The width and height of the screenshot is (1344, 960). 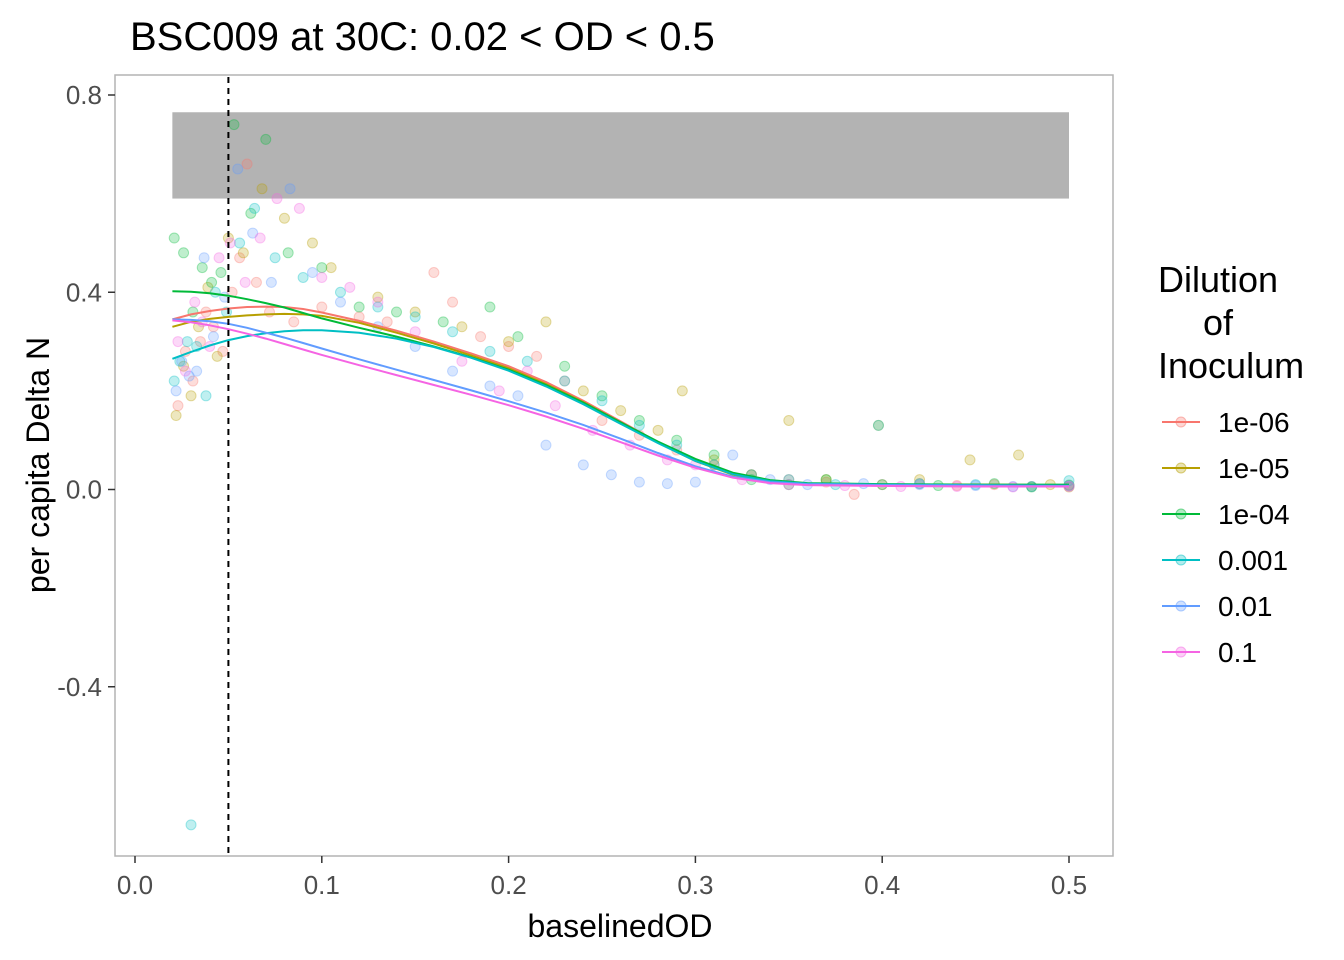 What do you see at coordinates (1218, 322) in the screenshot?
I see `legend-title-line-2: of` at bounding box center [1218, 322].